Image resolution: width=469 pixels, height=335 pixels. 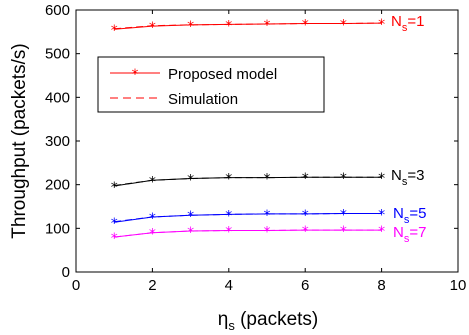 What do you see at coordinates (152, 285) in the screenshot?
I see `x-tick-label-1: 2` at bounding box center [152, 285].